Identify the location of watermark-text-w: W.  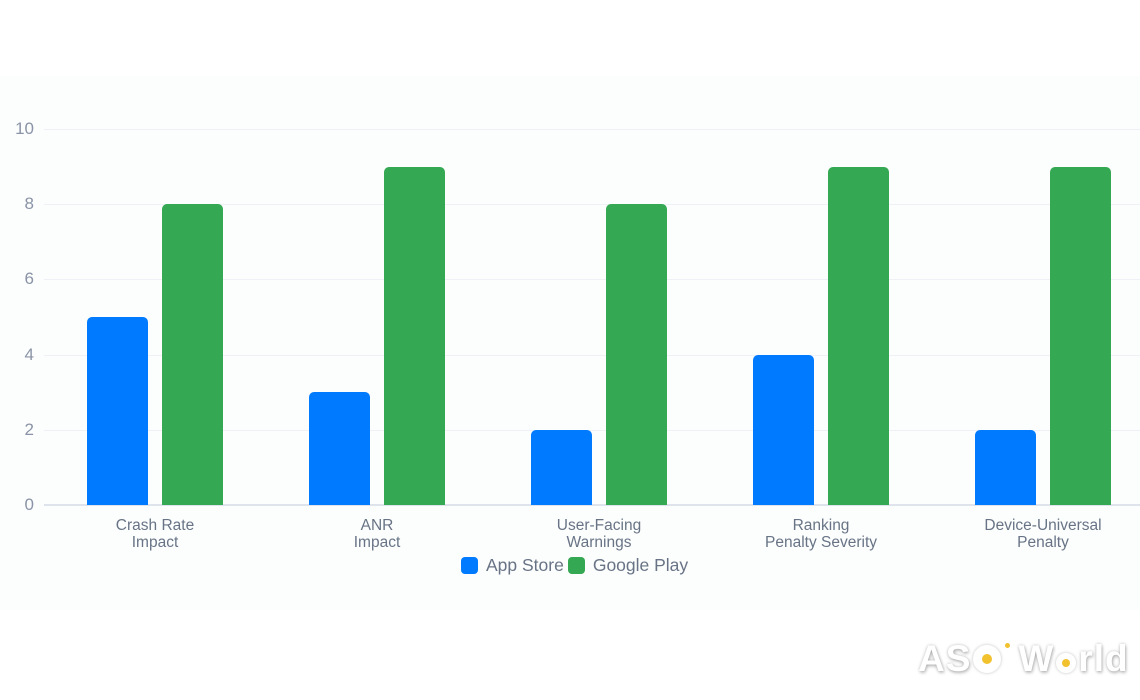
(1036, 658).